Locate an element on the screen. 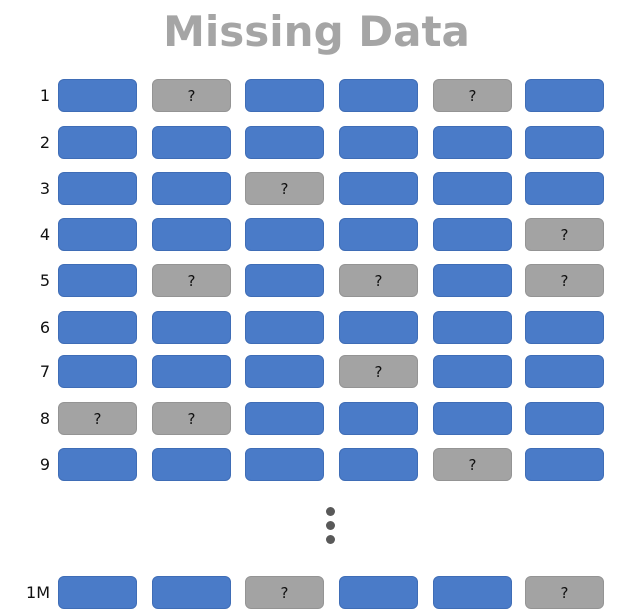 Image resolution: width=633 pixels, height=613 pixels. grid-row: 9? is located at coordinates (316, 465).